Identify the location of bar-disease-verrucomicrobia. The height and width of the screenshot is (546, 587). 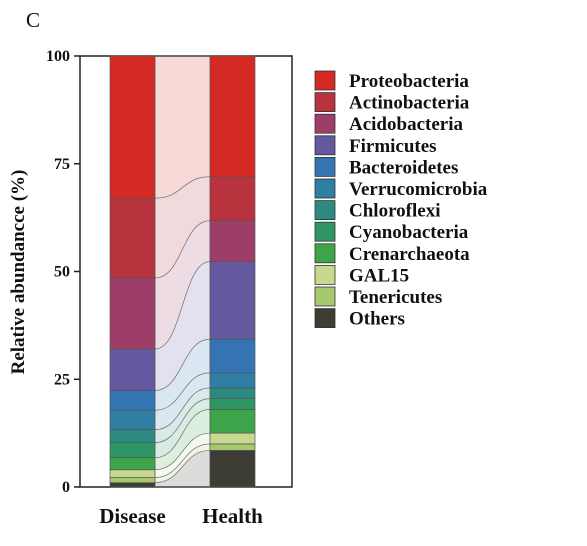
(132, 420).